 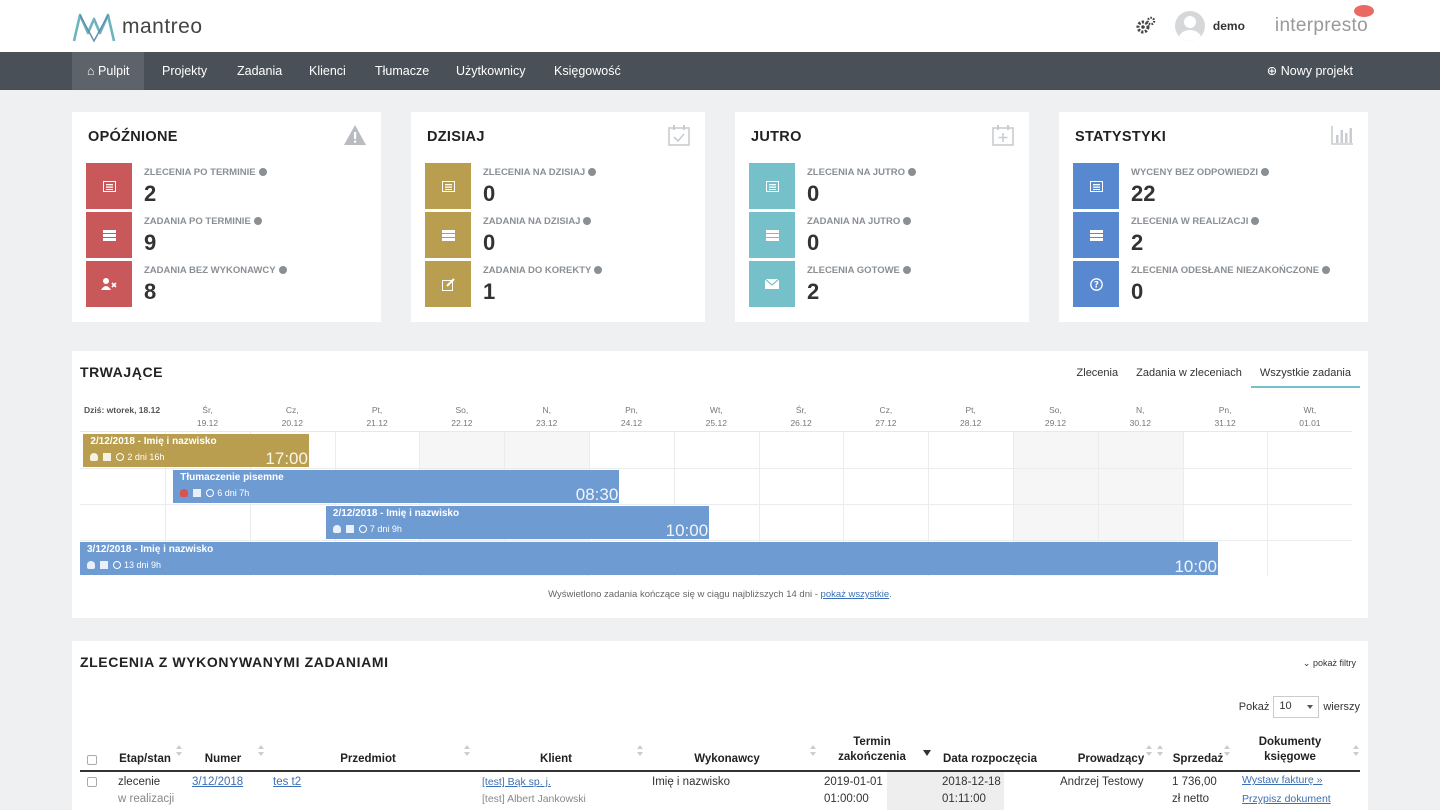 What do you see at coordinates (368, 759) in the screenshot?
I see `col-przedmiot: Przedmiot` at bounding box center [368, 759].